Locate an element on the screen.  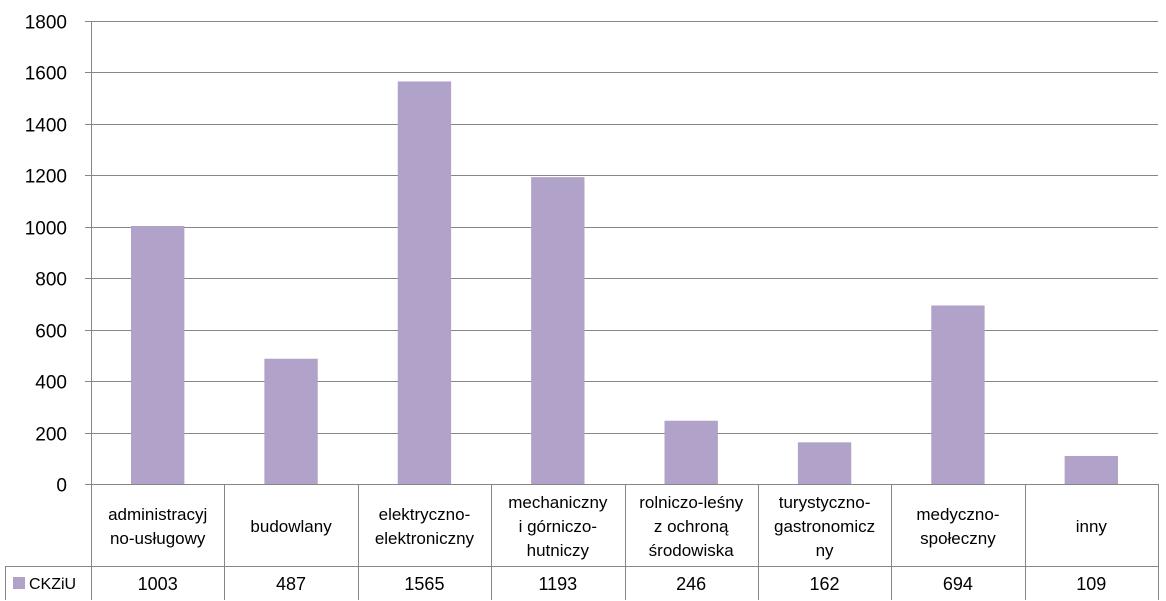
y-tick-label: 1000 is located at coordinates (46, 229).